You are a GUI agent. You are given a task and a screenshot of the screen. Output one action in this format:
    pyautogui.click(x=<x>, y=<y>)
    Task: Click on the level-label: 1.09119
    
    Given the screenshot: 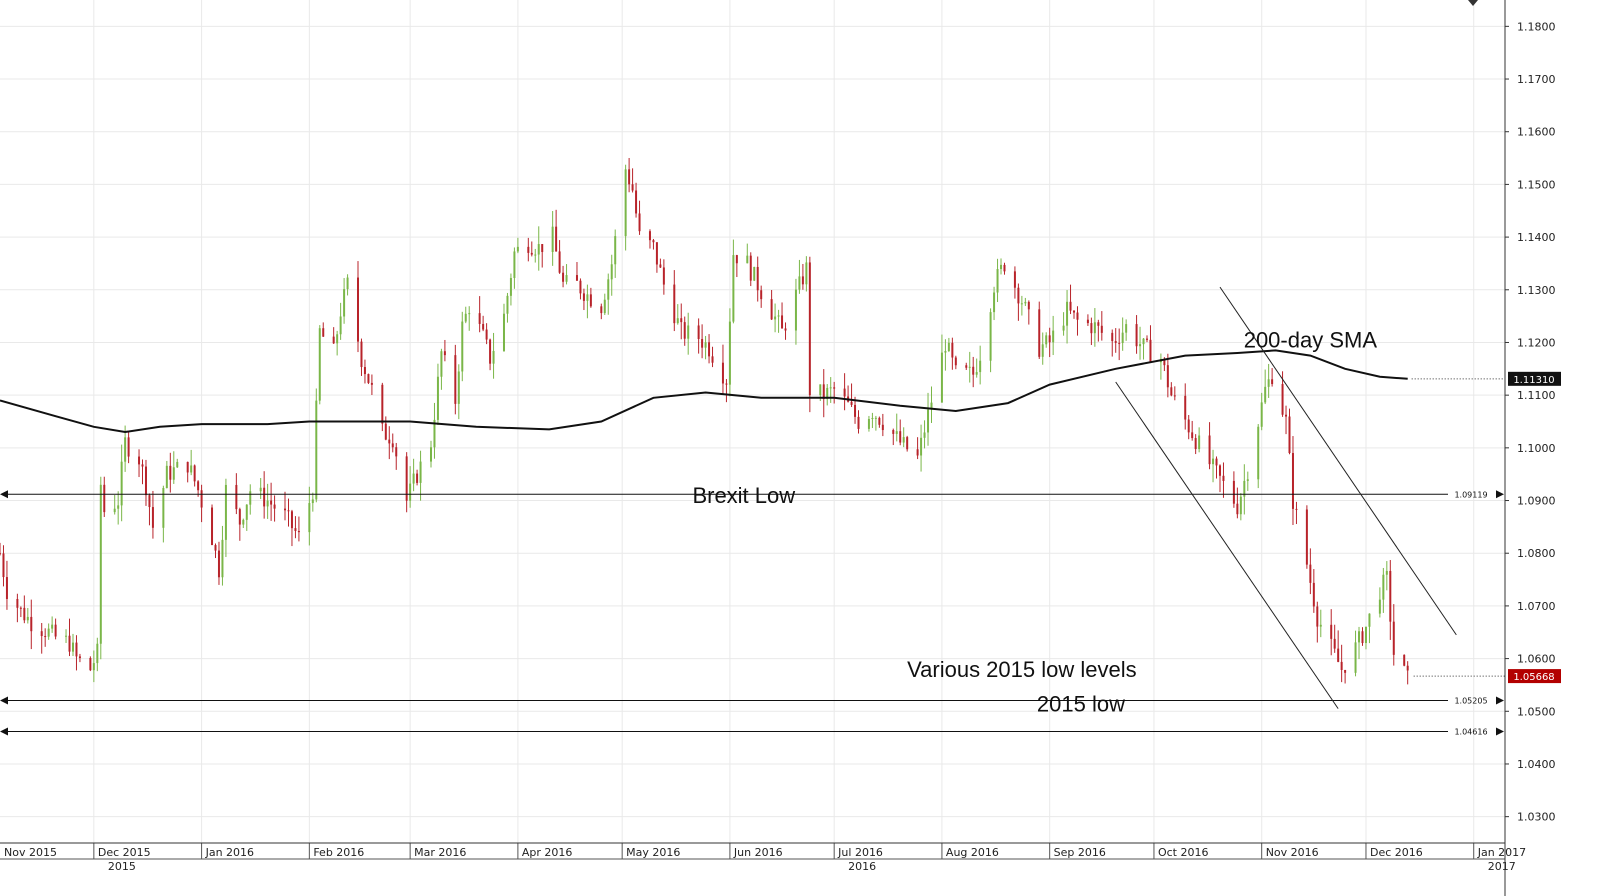 What is the action you would take?
    pyautogui.click(x=1470, y=494)
    